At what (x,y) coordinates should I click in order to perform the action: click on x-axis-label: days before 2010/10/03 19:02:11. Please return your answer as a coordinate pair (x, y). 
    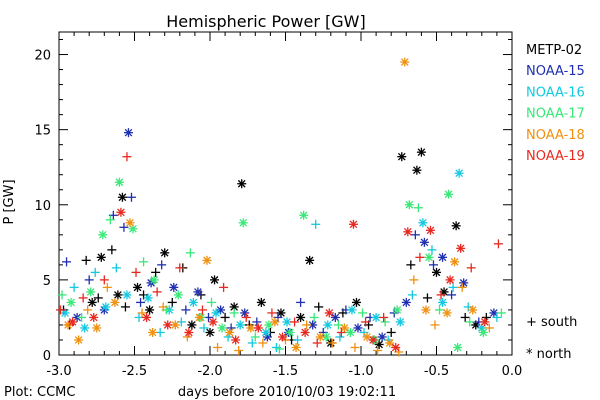
    Looking at the image, I should click on (287, 392).